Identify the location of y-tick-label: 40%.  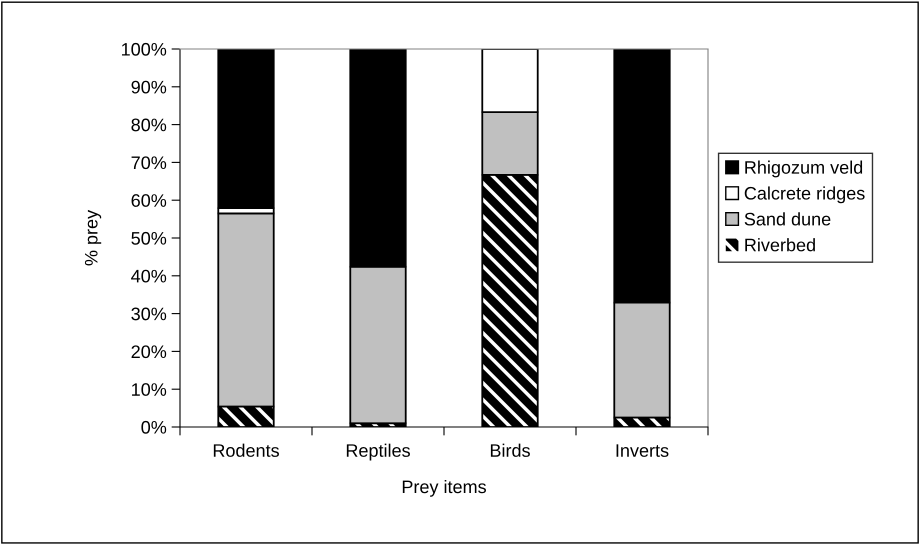
(148, 276).